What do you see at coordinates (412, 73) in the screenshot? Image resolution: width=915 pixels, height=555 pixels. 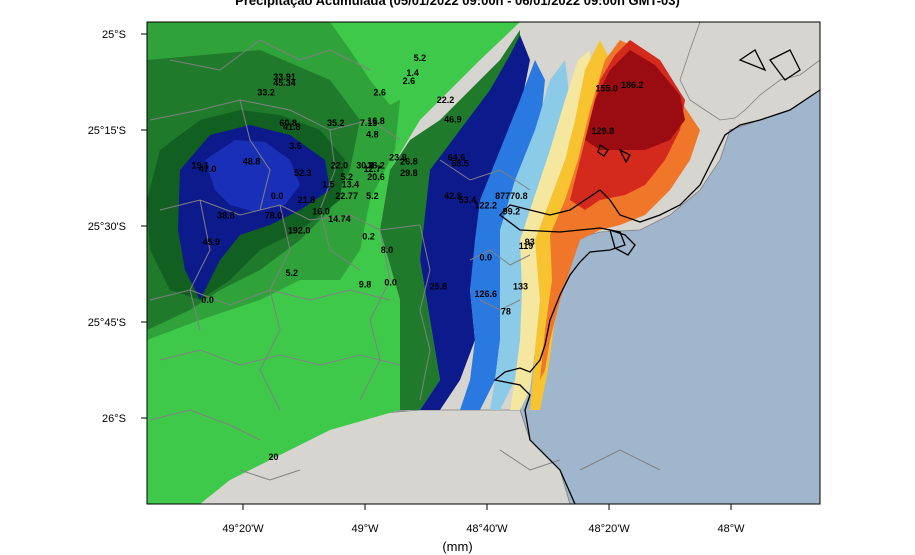 I see `station-value: 1.4` at bounding box center [412, 73].